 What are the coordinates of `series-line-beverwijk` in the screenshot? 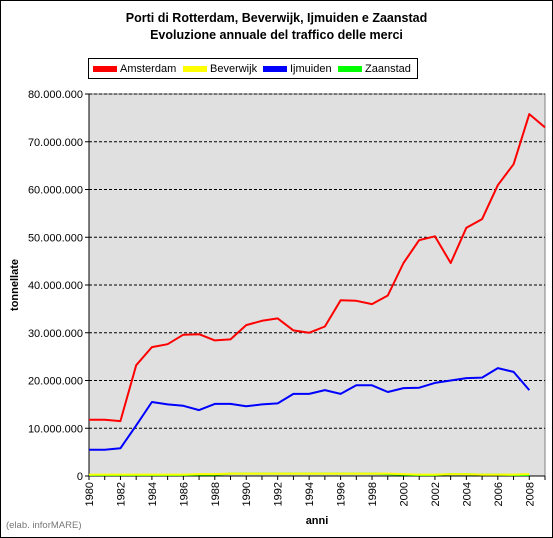 It's located at (309, 474).